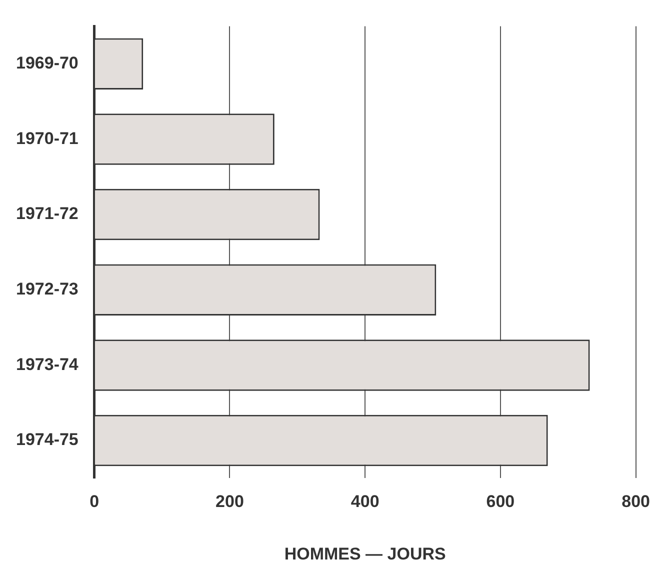 This screenshot has height=577, width=664. Describe the element at coordinates (500, 502) in the screenshot. I see `x-tick-label: 600` at that location.